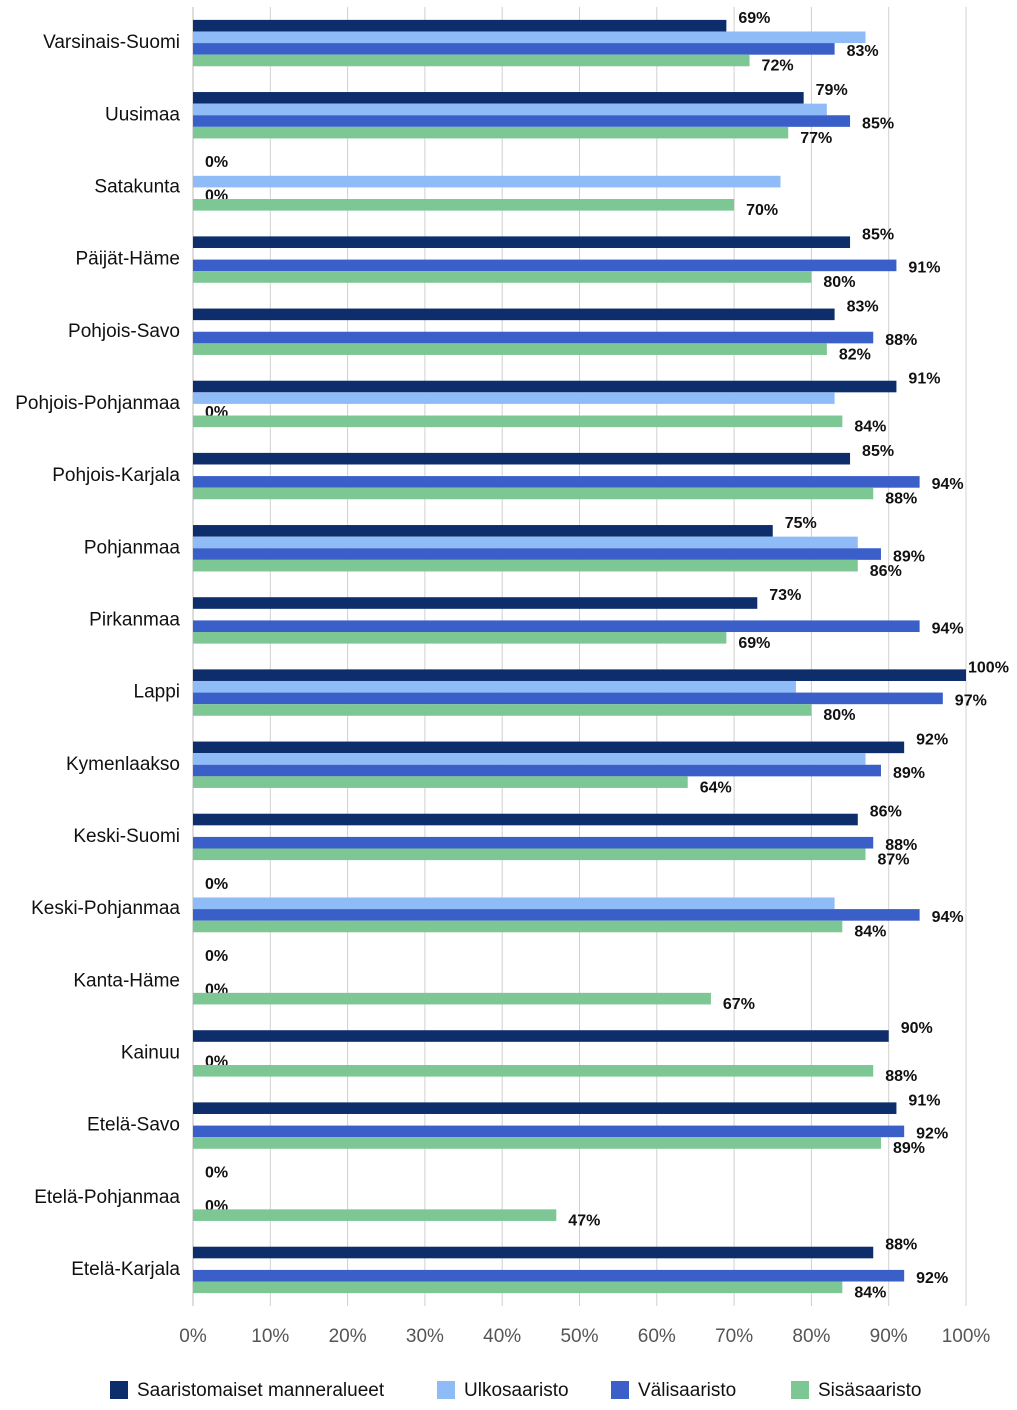  What do you see at coordinates (348, 1336) in the screenshot?
I see `x-tick-label: 20%` at bounding box center [348, 1336].